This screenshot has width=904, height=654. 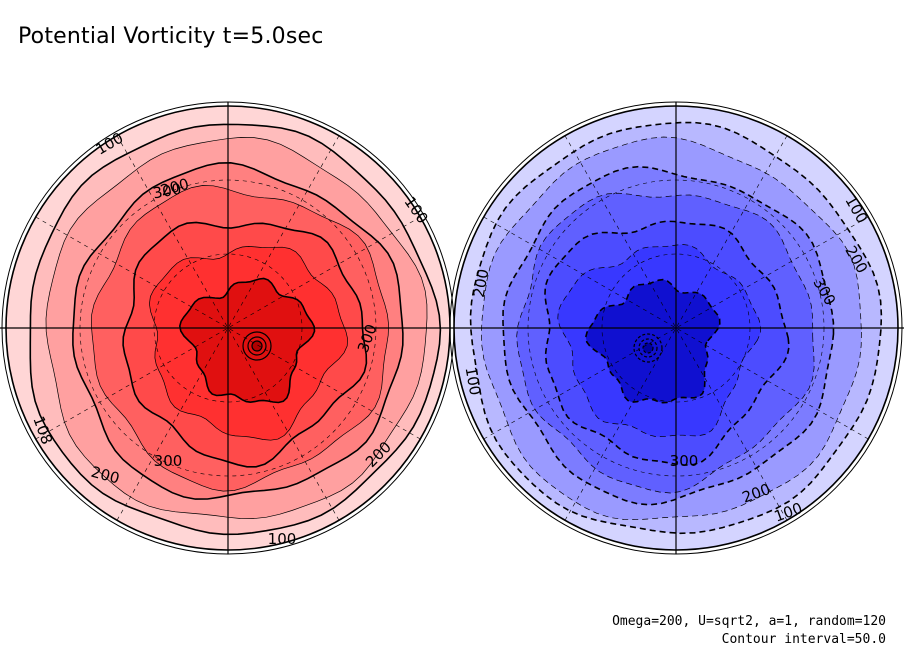 I want to click on contour-interval-note: Contour interval=50.0, so click(x=803, y=639).